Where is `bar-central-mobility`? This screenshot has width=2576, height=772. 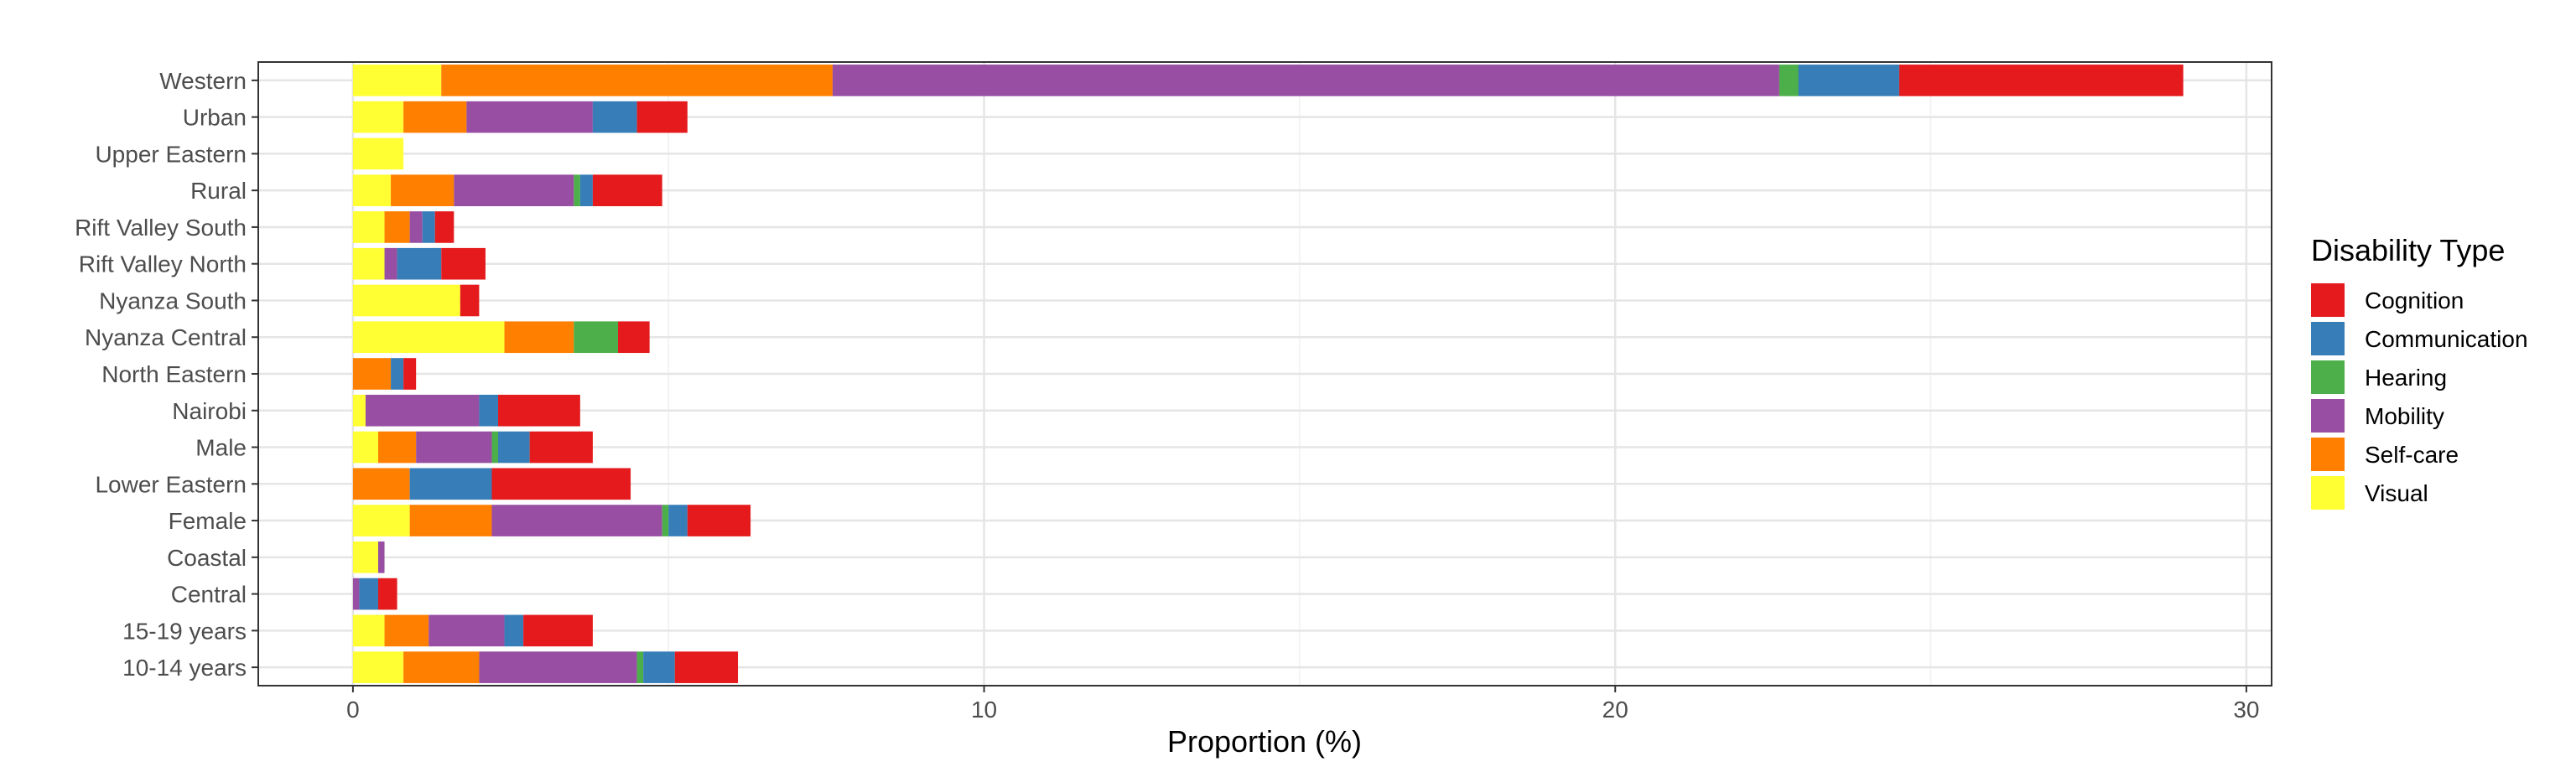
bar-central-mobility is located at coordinates (356, 594).